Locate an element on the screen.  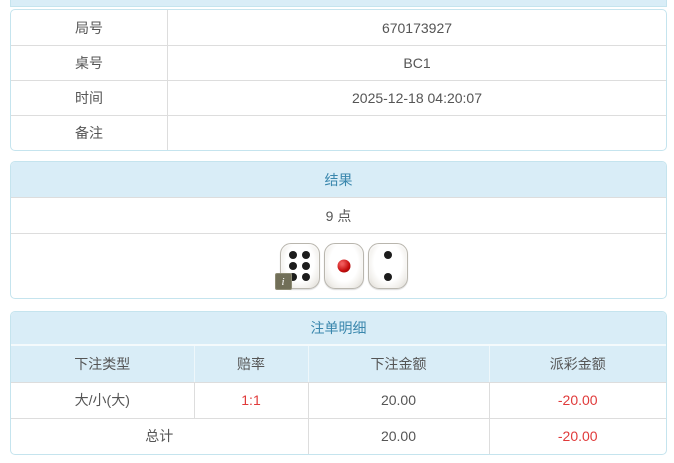
top-header-strip is located at coordinates (338, 3).